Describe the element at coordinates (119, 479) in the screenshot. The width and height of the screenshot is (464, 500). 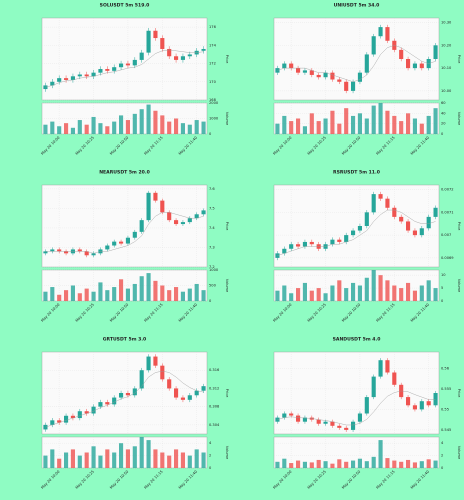
I see `x-tick-label: May 20 10:50` at that location.